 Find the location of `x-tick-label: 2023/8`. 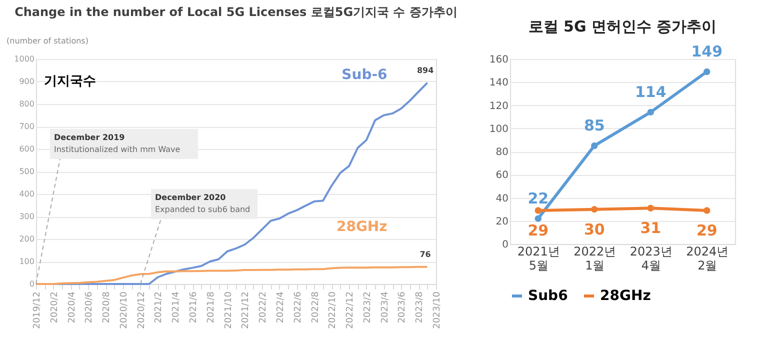

x-tick-label: 2023/8 is located at coordinates (420, 307).